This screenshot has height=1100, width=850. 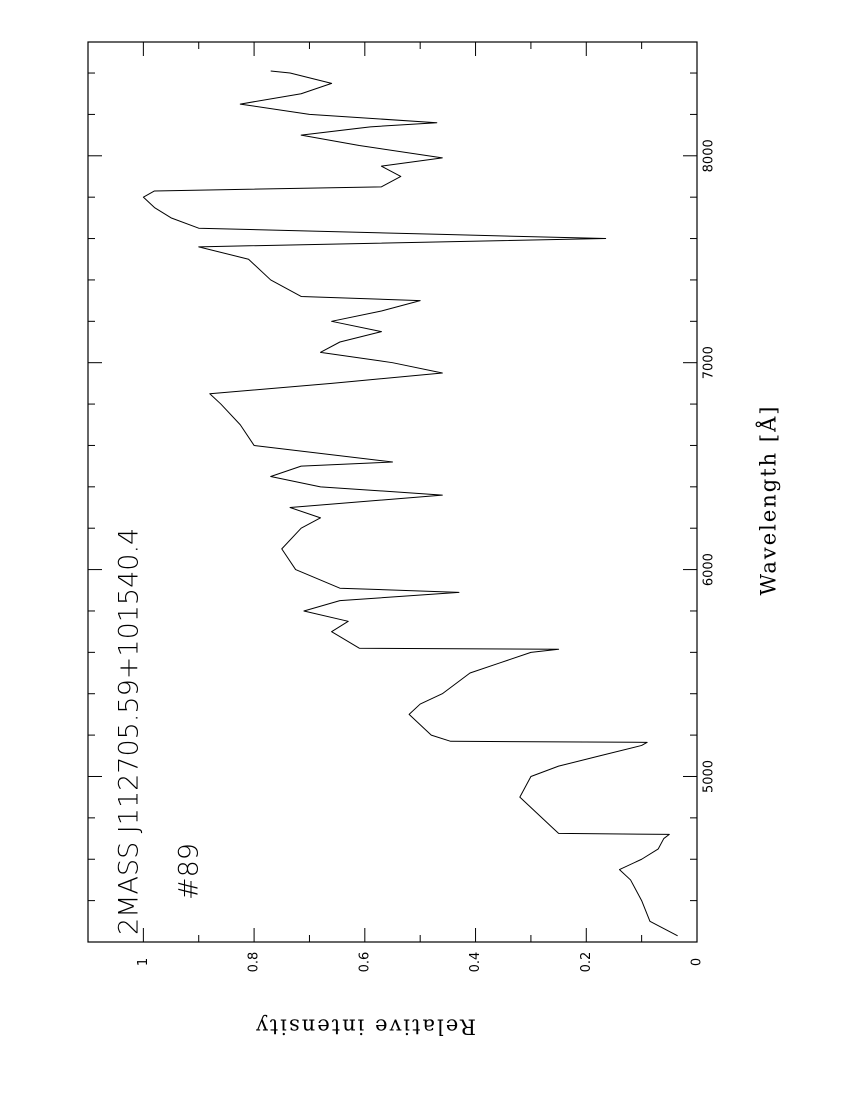 What do you see at coordinates (364, 962) in the screenshot?
I see `y-tick-label: 0.6` at bounding box center [364, 962].